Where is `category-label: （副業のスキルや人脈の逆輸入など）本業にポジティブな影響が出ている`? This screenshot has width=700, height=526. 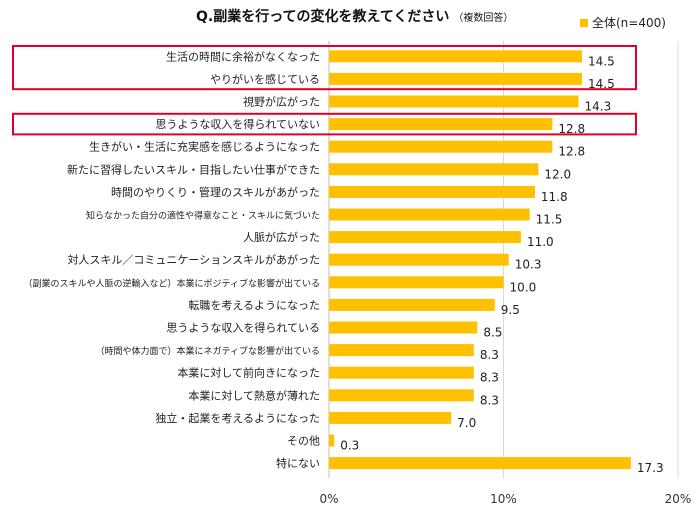 category-label: （副業のスキルや人脈の逆輸入など）本業にポジティブな影響が出ている is located at coordinates (172, 283).